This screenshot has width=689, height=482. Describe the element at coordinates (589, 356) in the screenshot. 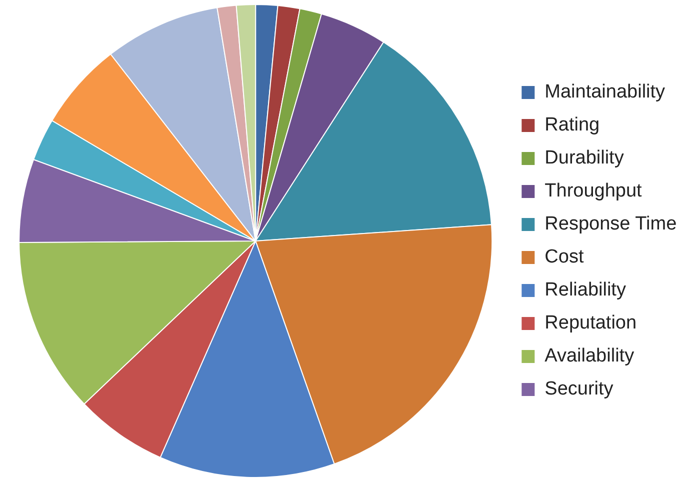

I see `legend-label: Availability` at that location.